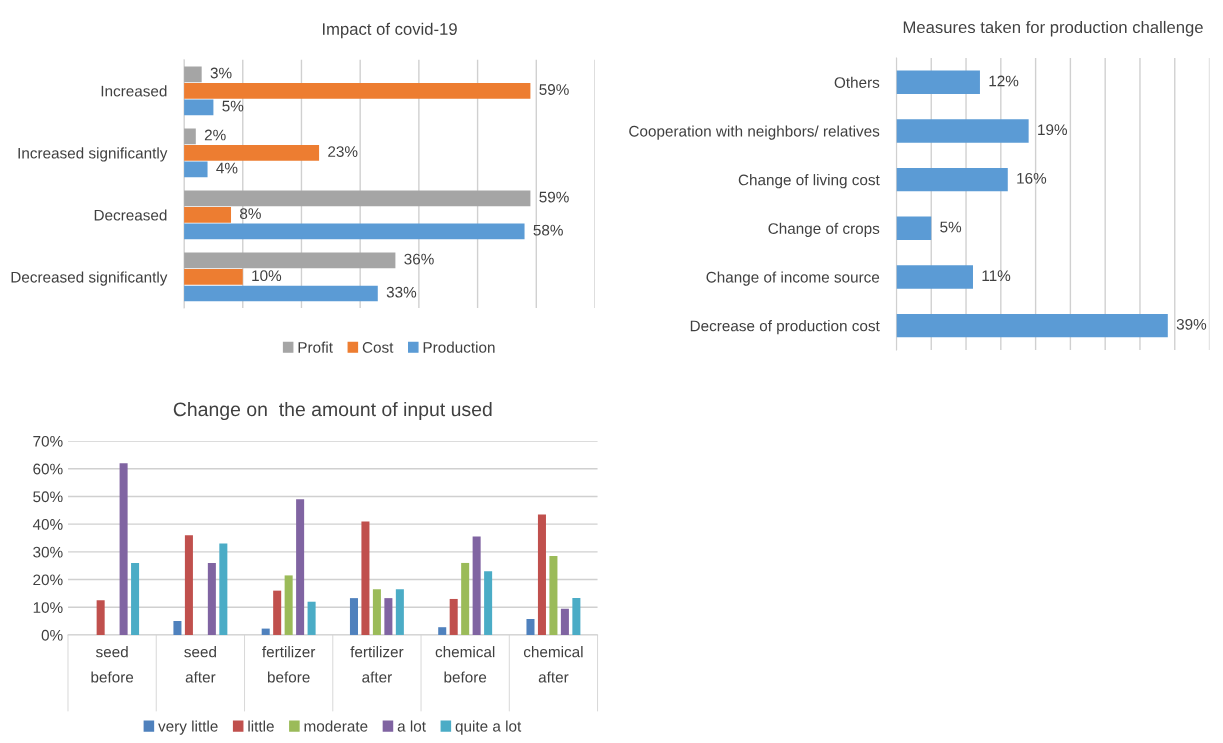  What do you see at coordinates (553, 664) in the screenshot?
I see `x-tick-label: chemical after` at bounding box center [553, 664].